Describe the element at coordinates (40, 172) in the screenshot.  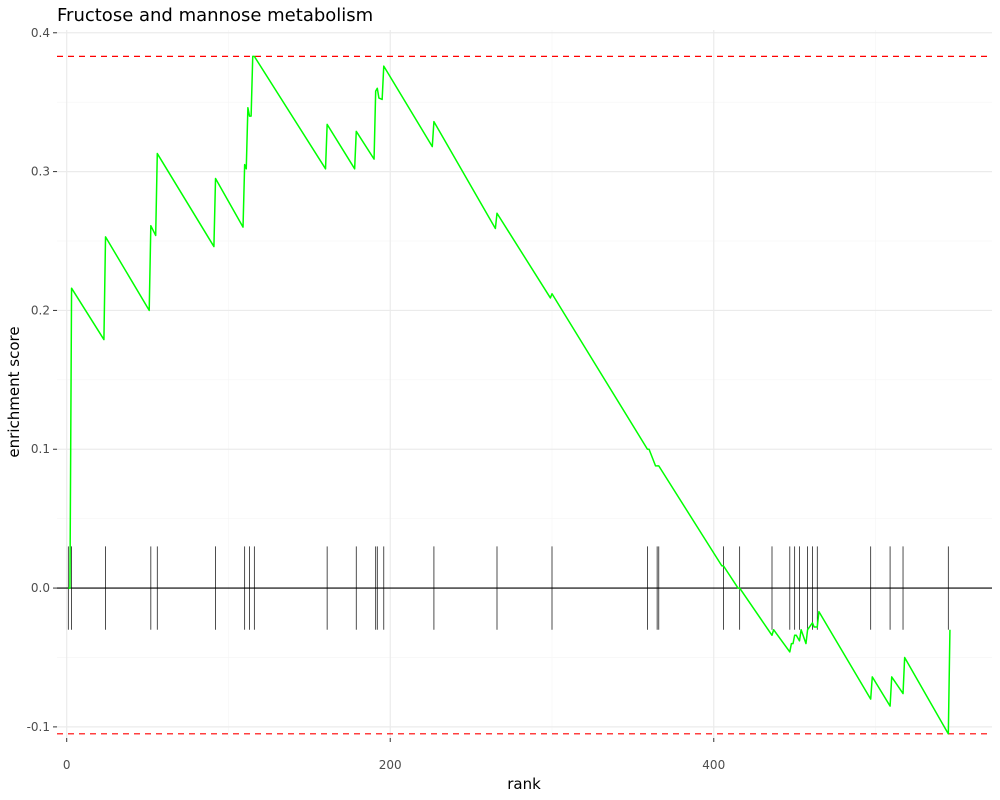
I see `y-tick-label: 0.3` at that location.